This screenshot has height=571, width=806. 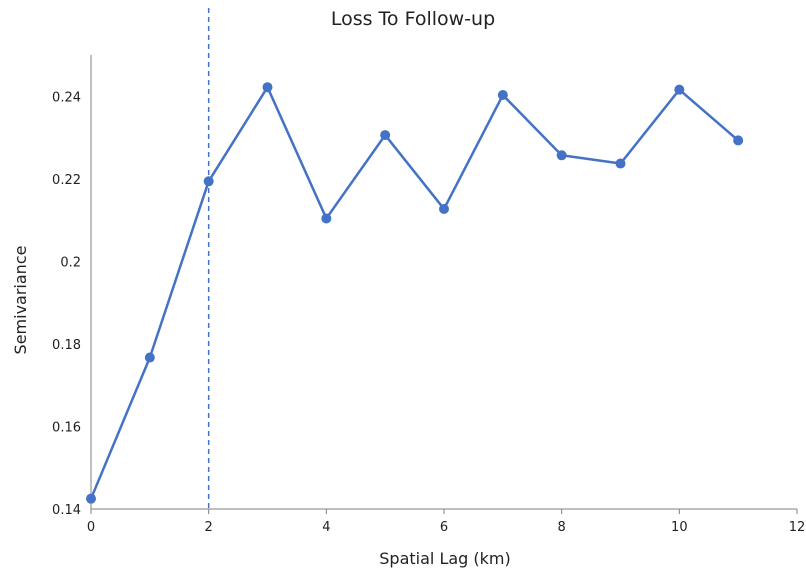 What do you see at coordinates (66, 97) in the screenshot?
I see `y-tick-label: 0.24` at bounding box center [66, 97].